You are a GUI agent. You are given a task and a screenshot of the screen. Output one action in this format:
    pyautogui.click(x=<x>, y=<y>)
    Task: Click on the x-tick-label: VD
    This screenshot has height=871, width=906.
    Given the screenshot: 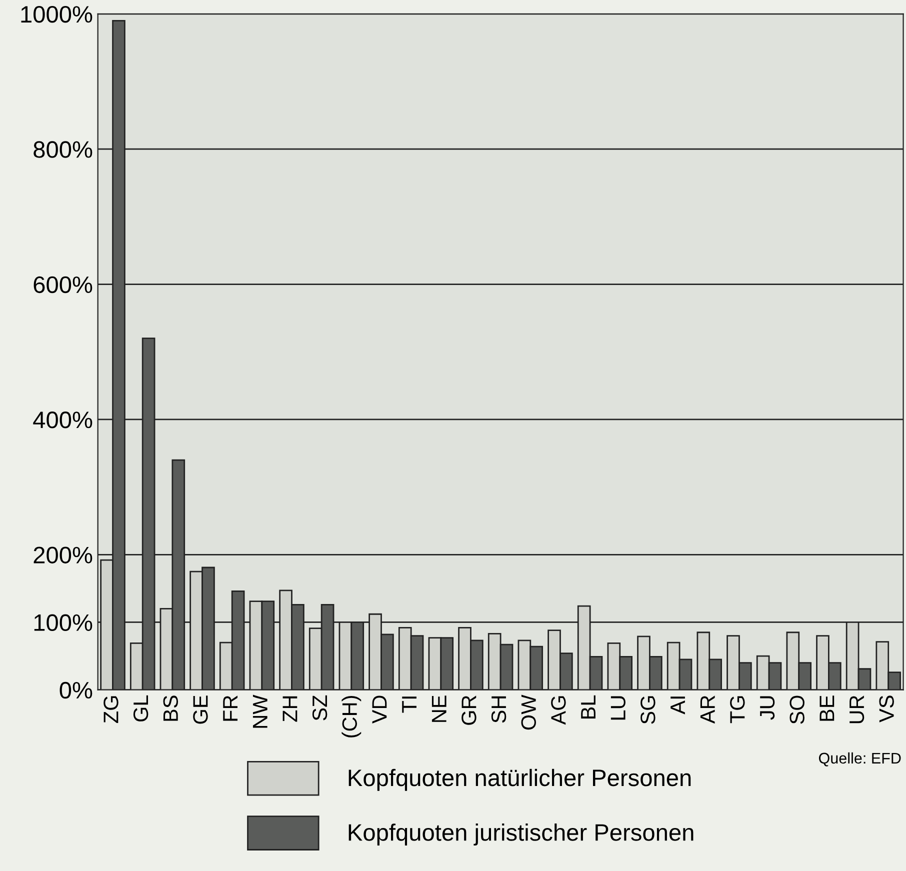 What is the action you would take?
    pyautogui.click(x=379, y=710)
    